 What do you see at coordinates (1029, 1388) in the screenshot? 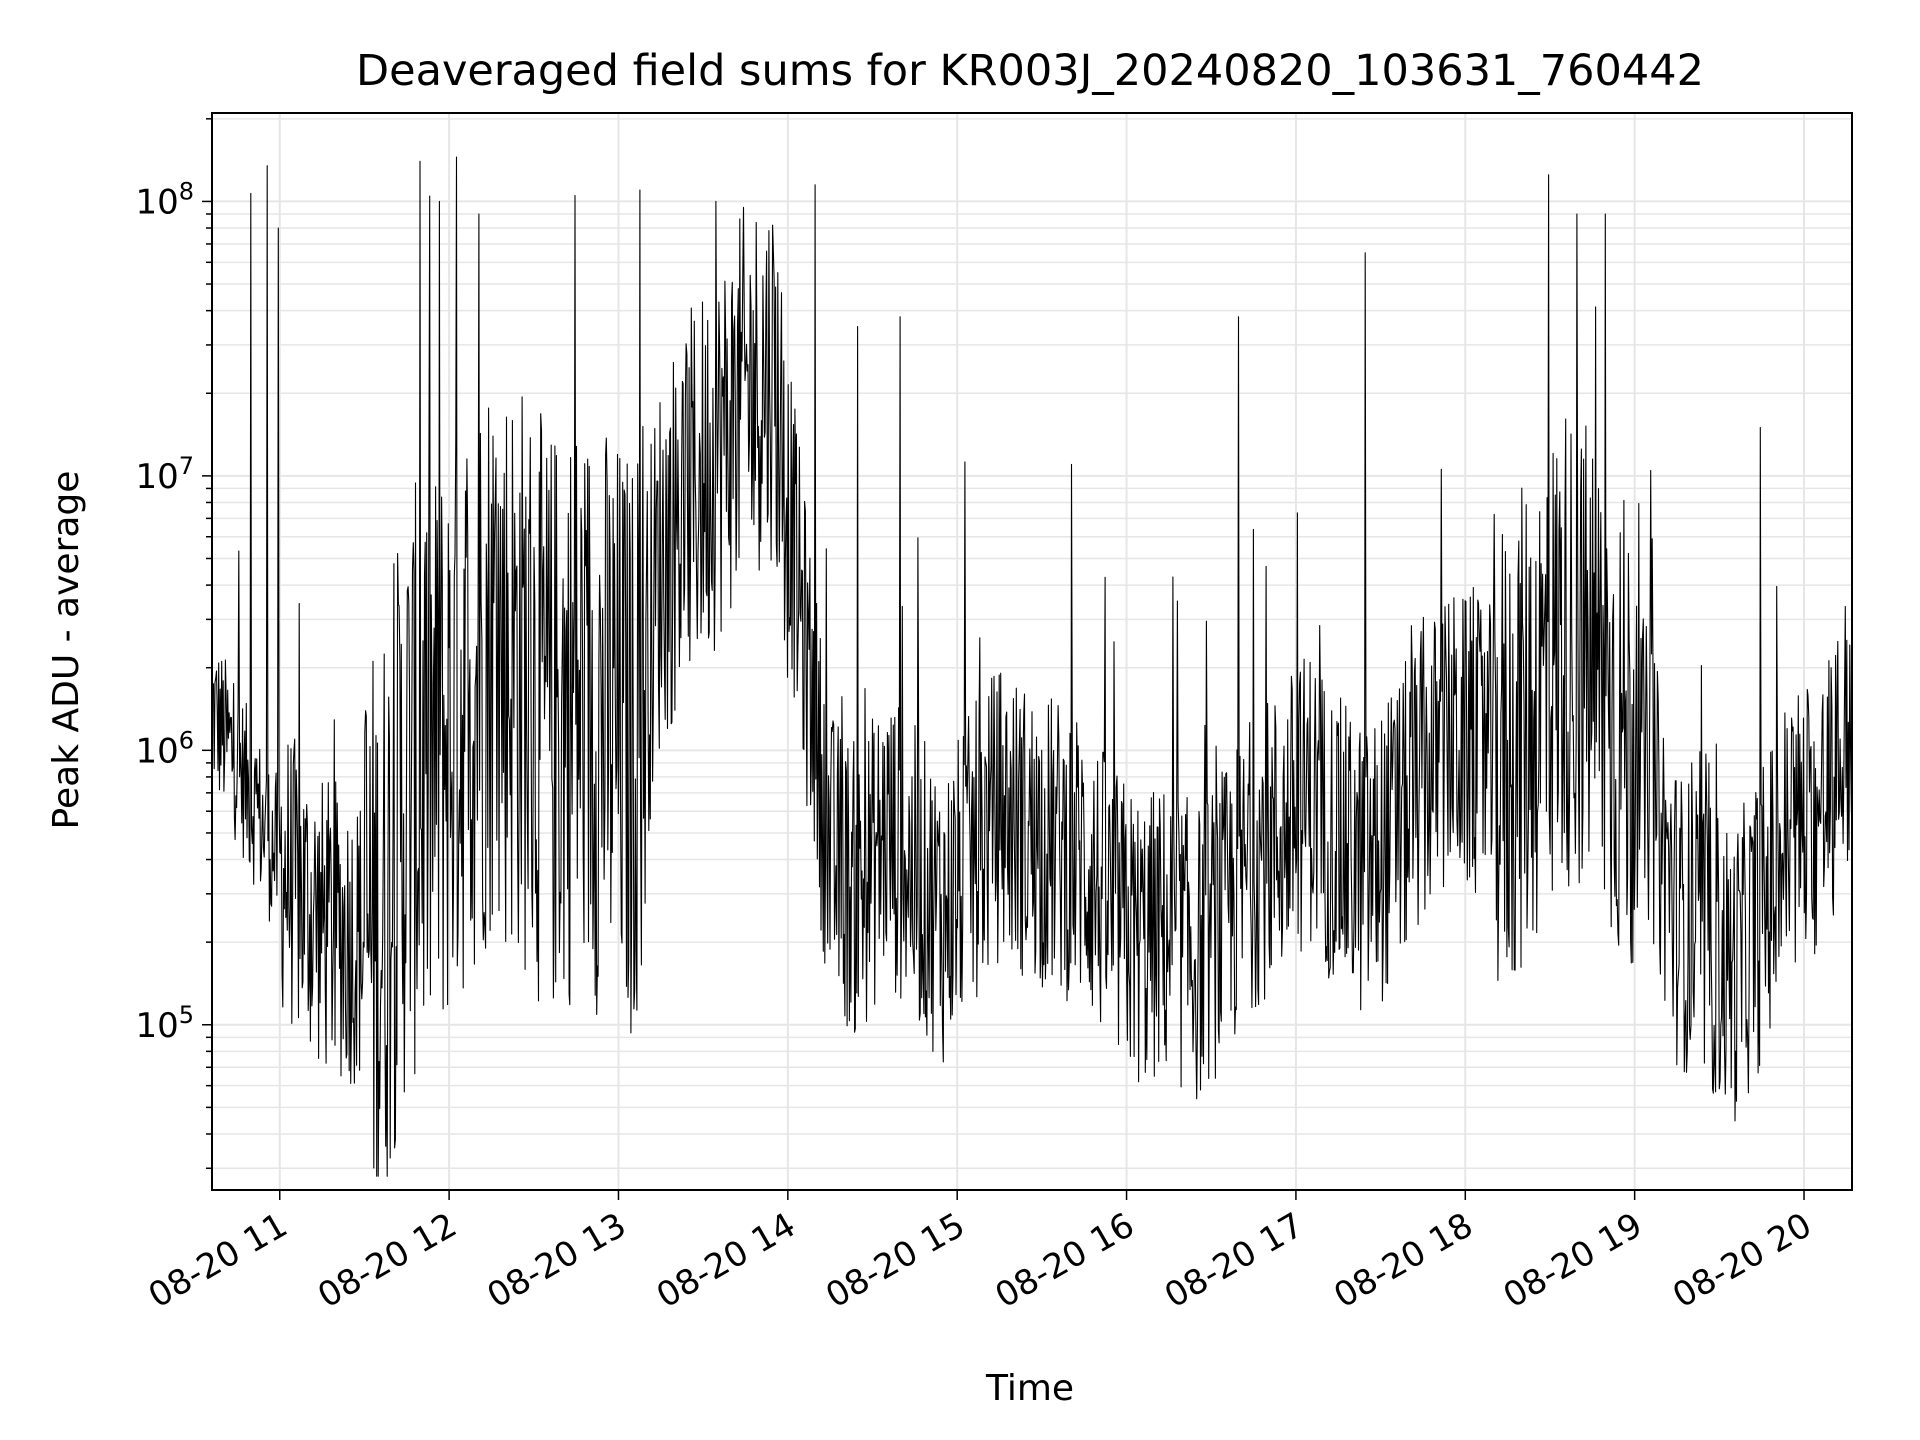
I see `x-axis-label: Time` at bounding box center [1029, 1388].